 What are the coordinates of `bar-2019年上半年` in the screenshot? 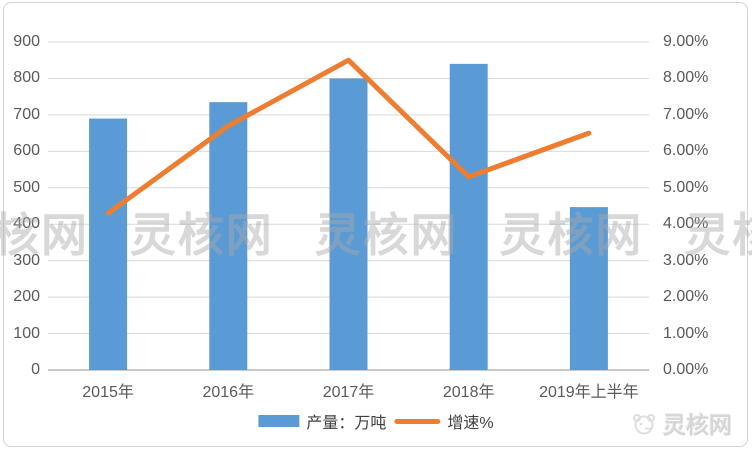 It's located at (588, 288).